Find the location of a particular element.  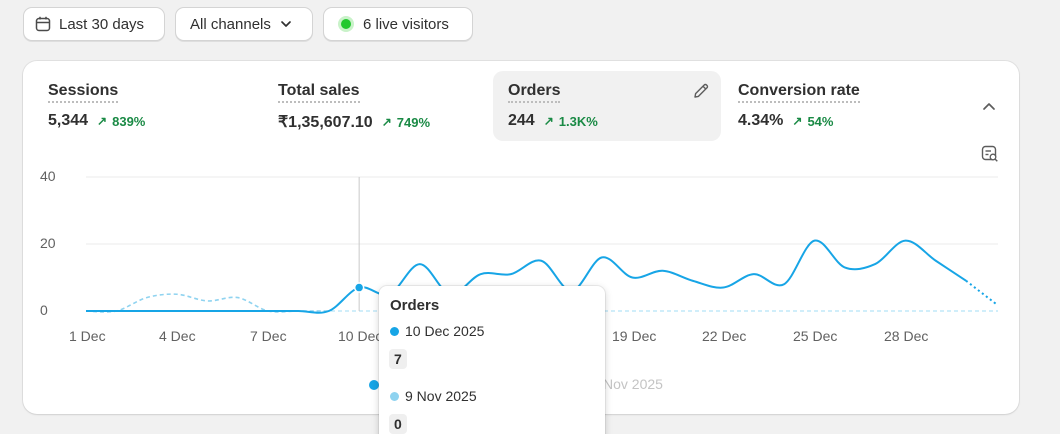

chart-tooltip: Orders 10 Dec 2025 7 9 Nov 2025 0 is located at coordinates (492, 360).